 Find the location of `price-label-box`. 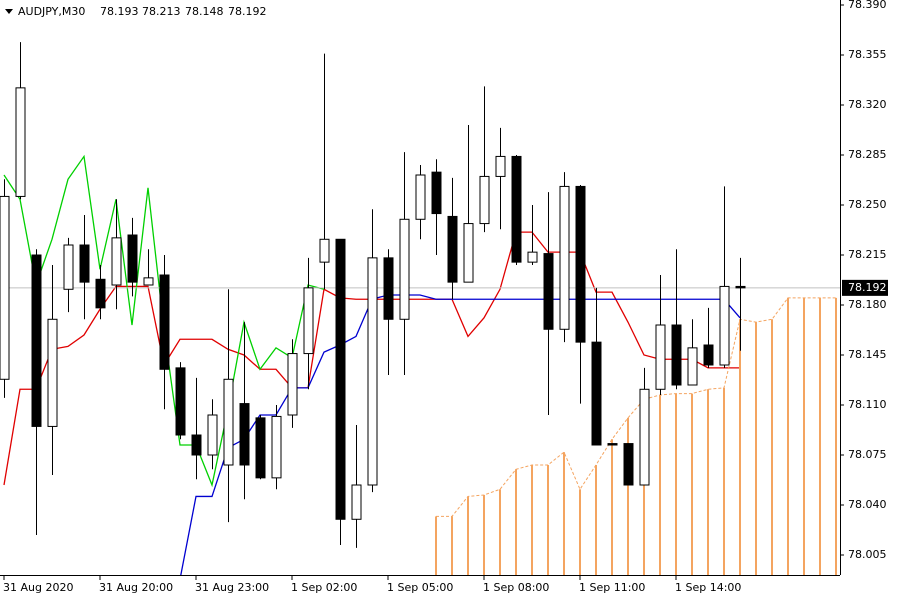

price-label-box is located at coordinates (865, 287).